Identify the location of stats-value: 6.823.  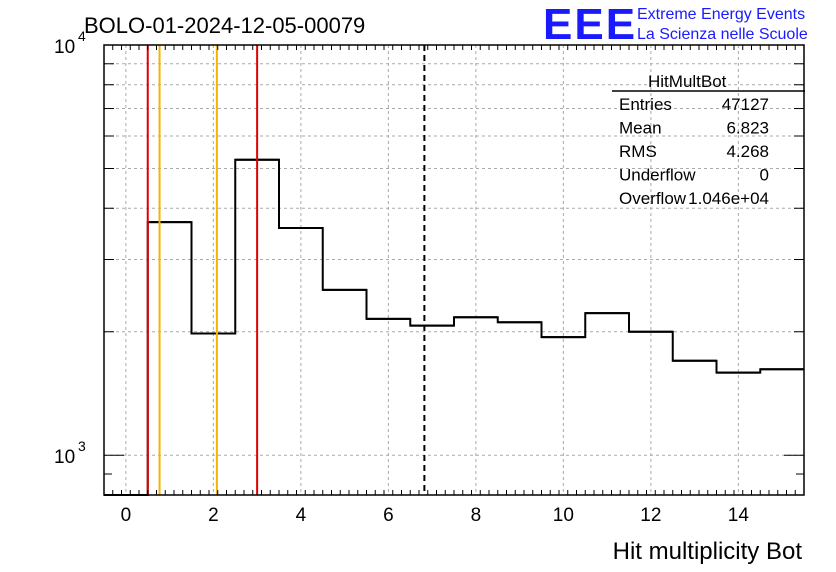
(747, 128).